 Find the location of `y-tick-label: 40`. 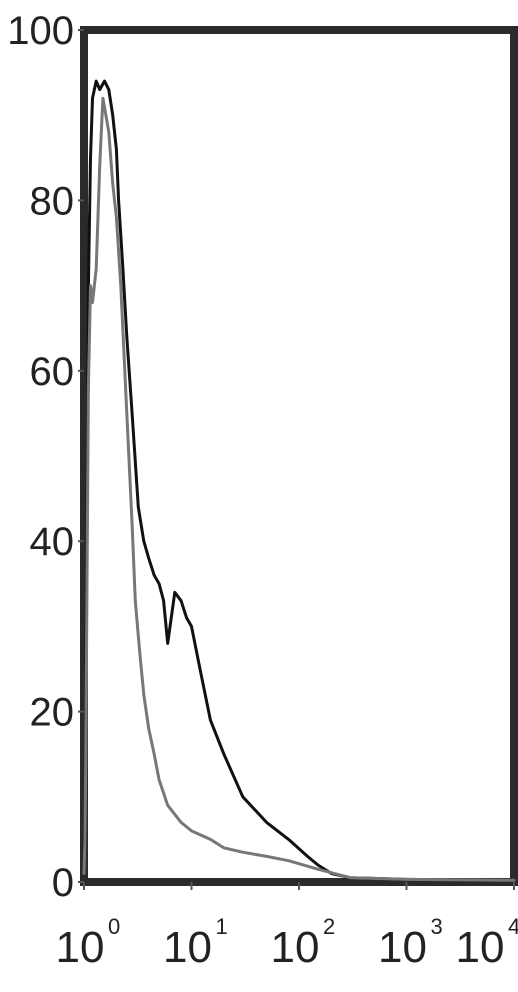

y-tick-label: 40 is located at coordinates (52, 542).